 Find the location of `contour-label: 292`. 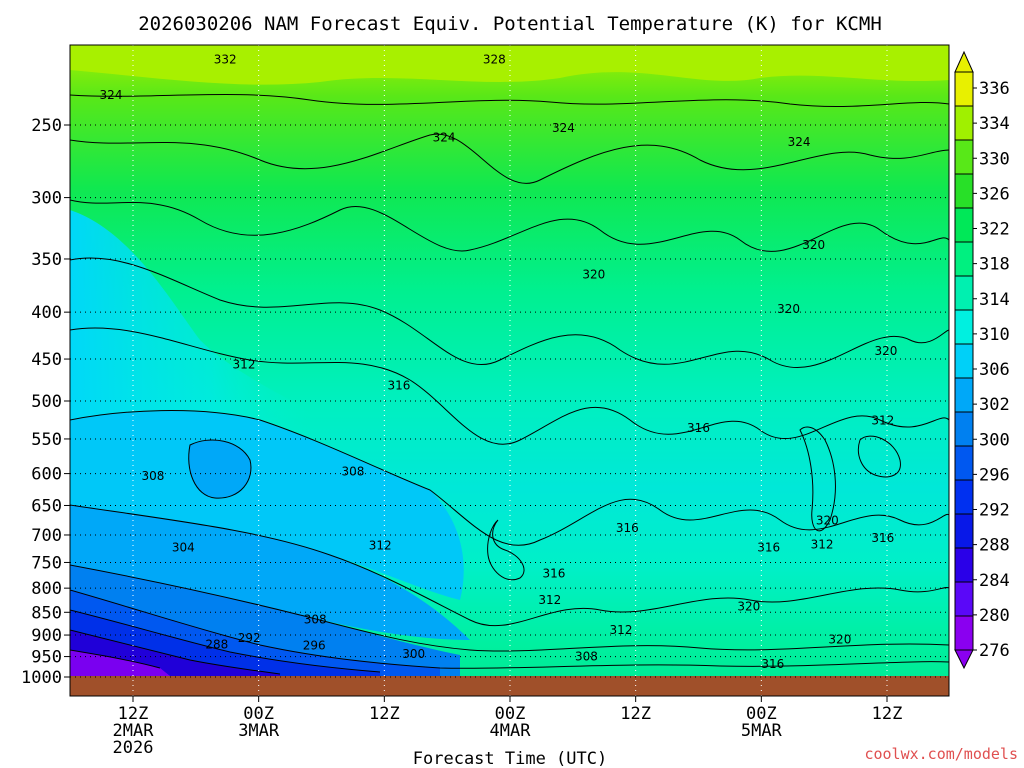

contour-label: 292 is located at coordinates (249, 638).